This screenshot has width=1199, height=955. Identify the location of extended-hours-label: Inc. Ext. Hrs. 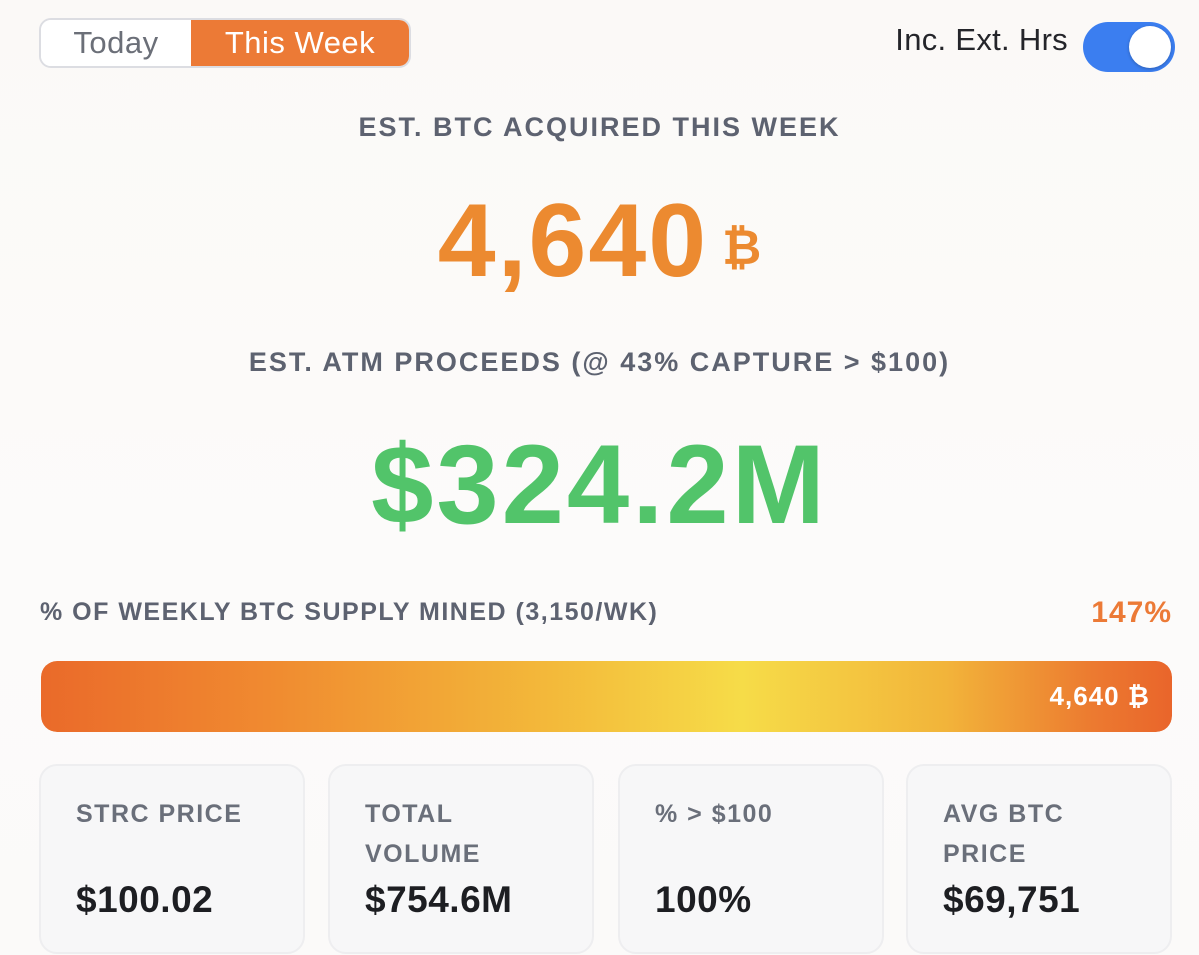
(981, 39).